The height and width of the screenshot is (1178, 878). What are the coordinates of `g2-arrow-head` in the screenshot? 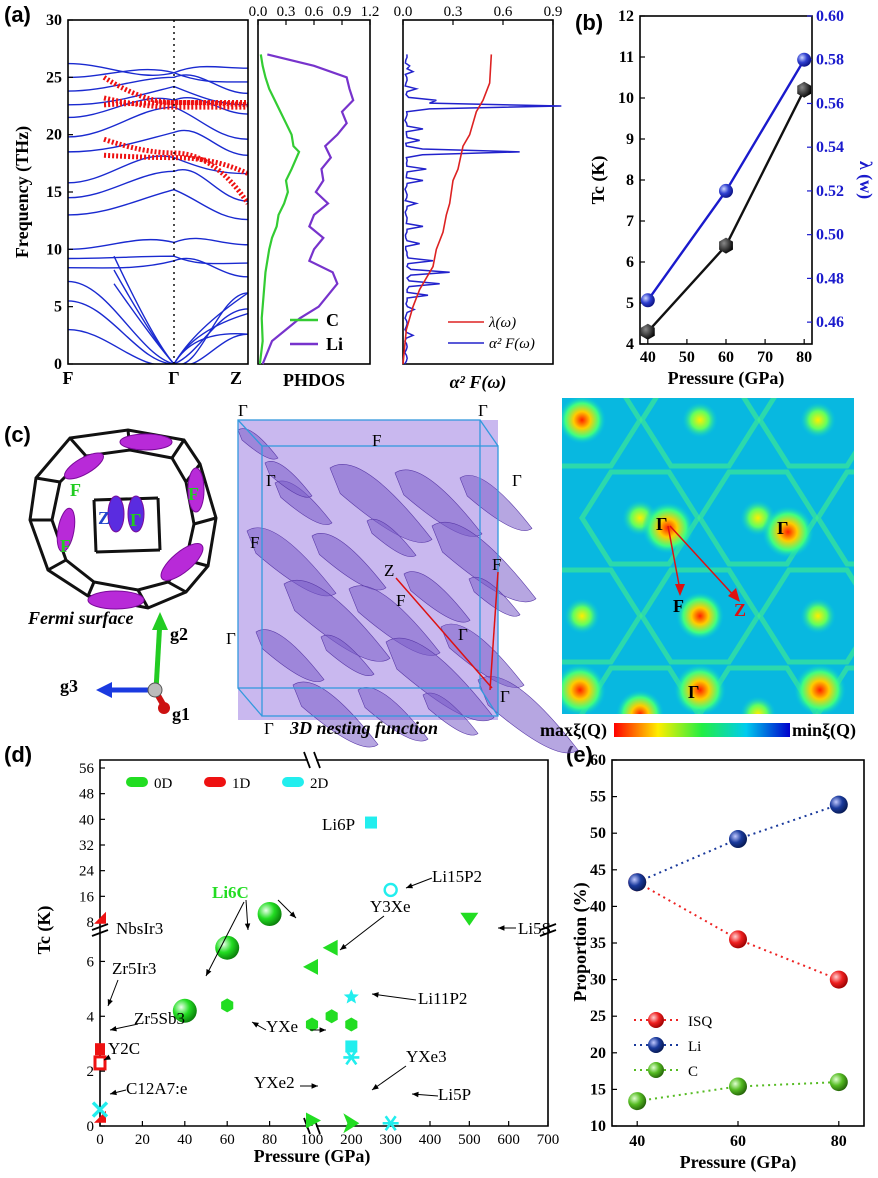 It's located at (160, 621).